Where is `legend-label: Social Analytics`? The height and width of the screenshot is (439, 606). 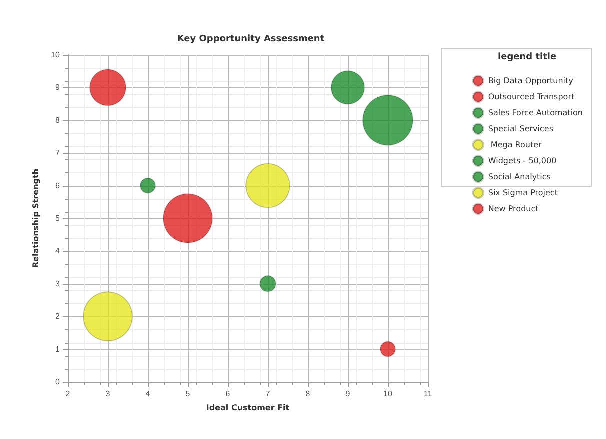
legend-label: Social Analytics is located at coordinates (519, 177).